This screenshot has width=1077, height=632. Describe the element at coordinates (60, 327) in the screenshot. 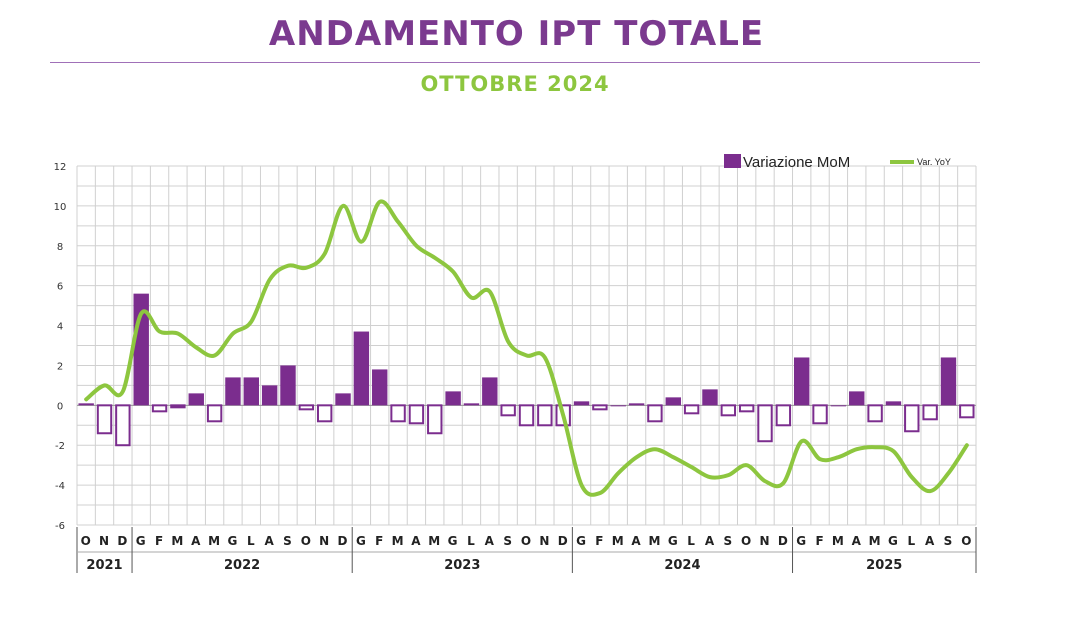

I see `y-tick-label: 4` at that location.